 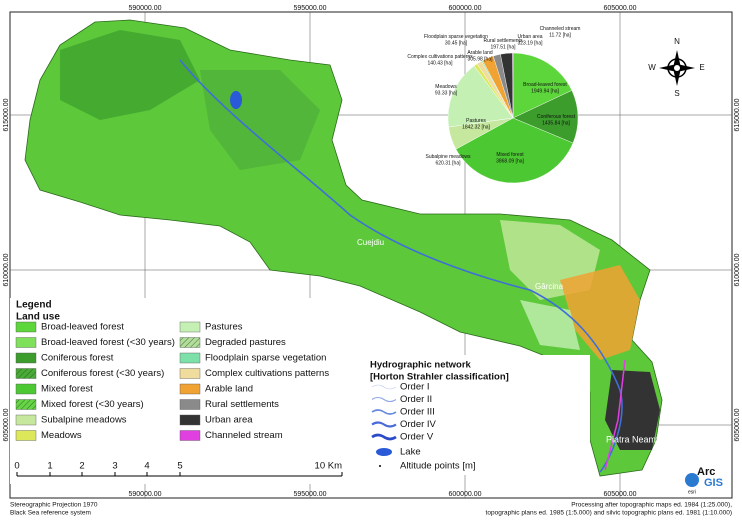 What do you see at coordinates (556, 123) in the screenshot?
I see `pie-value-label: 1435.84 [ha]` at bounding box center [556, 123].